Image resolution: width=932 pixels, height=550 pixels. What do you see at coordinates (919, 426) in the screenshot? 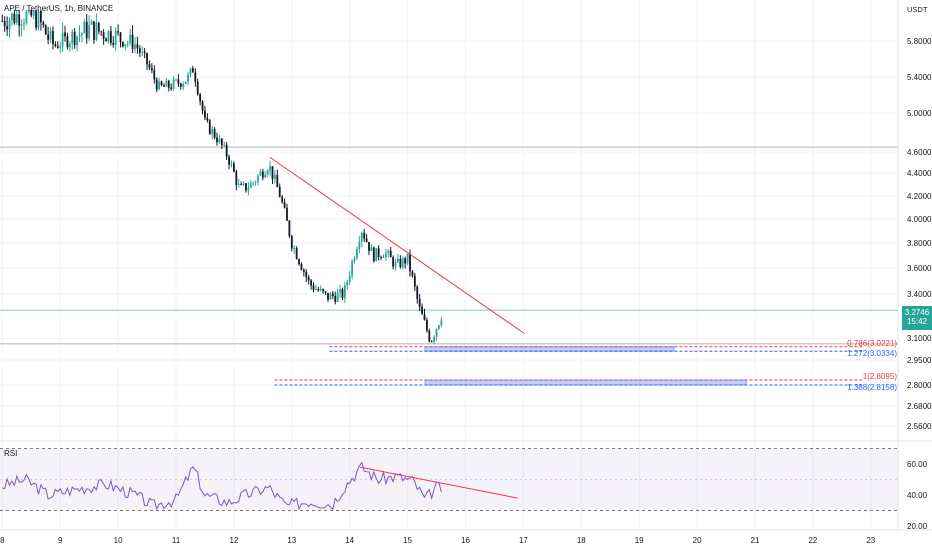
I see `price-tick-label: 2.5600` at bounding box center [919, 426].